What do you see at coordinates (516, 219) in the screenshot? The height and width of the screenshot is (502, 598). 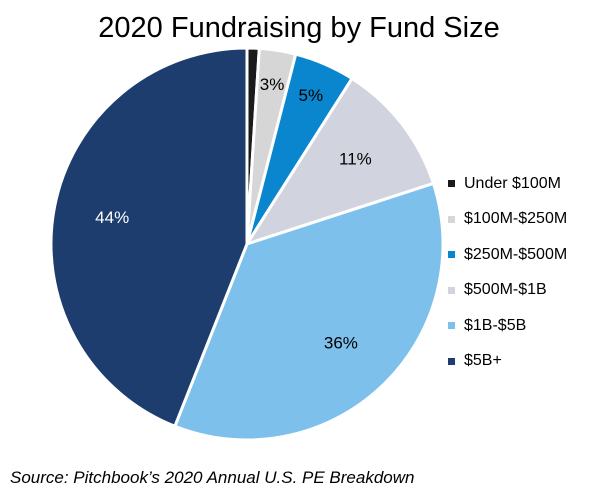 I see `legend-label: $100M-$250M` at bounding box center [516, 219].